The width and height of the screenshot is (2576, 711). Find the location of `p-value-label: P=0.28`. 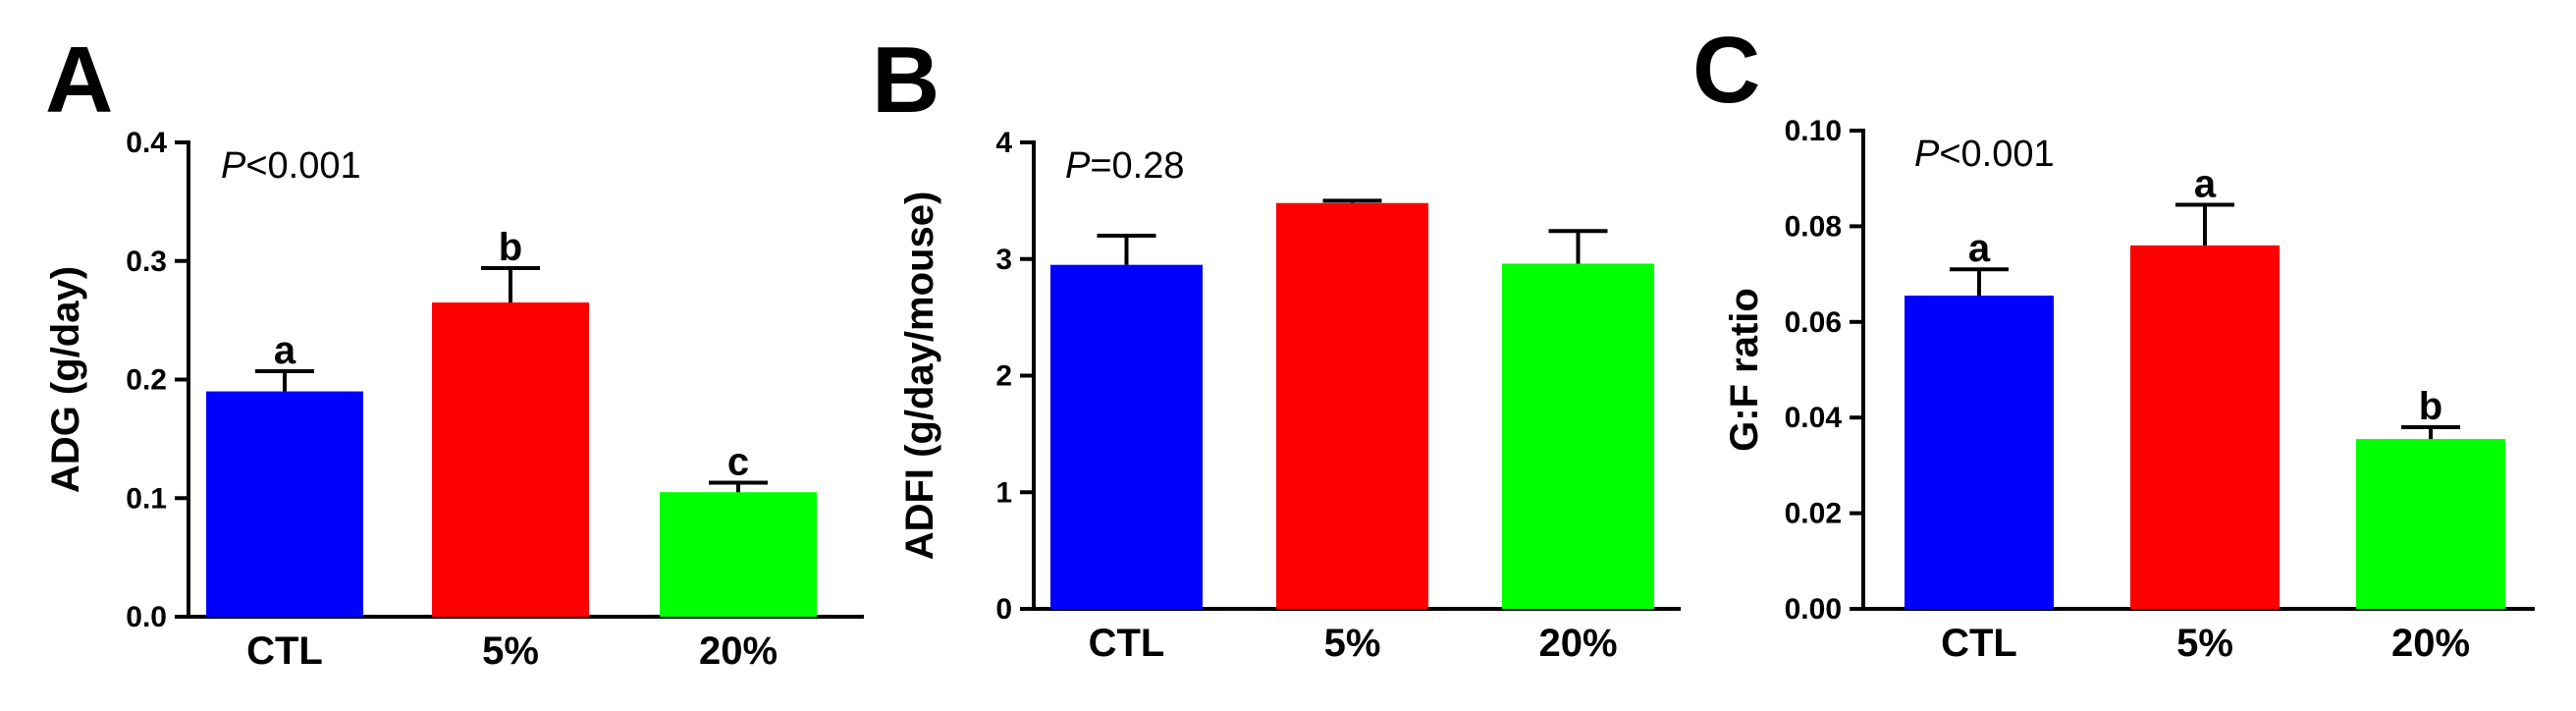

p-value-label: P=0.28 is located at coordinates (1125, 166).